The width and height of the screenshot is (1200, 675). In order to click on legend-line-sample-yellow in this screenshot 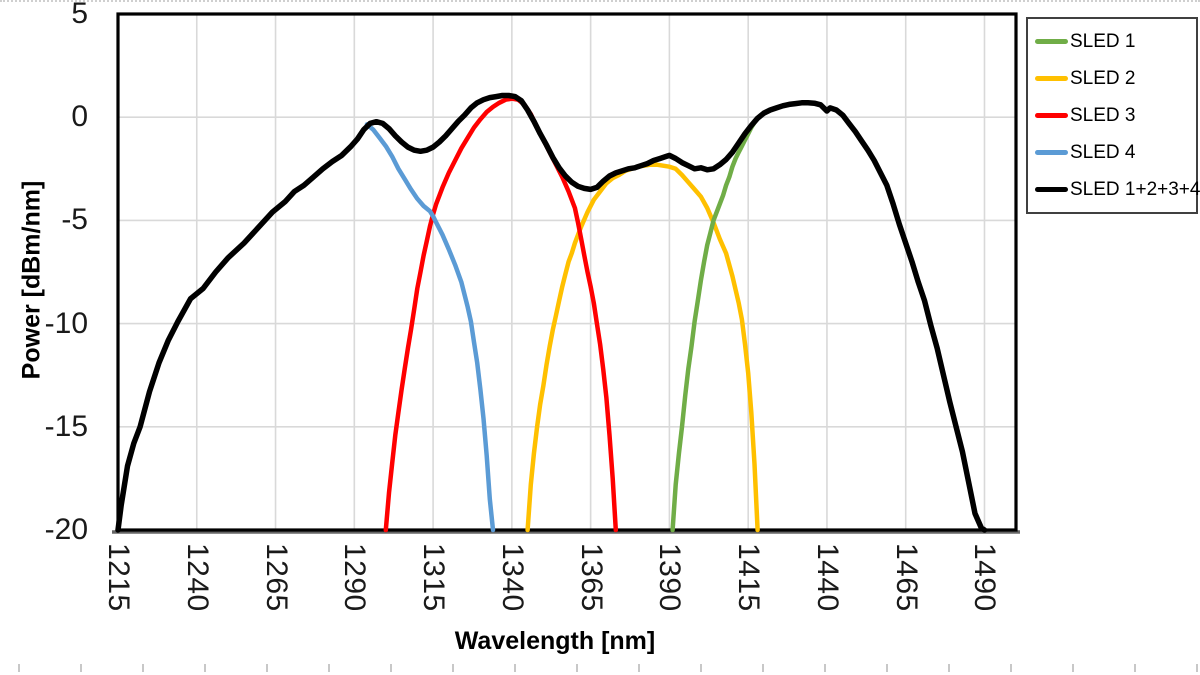, I will do `click(1051, 78)`.